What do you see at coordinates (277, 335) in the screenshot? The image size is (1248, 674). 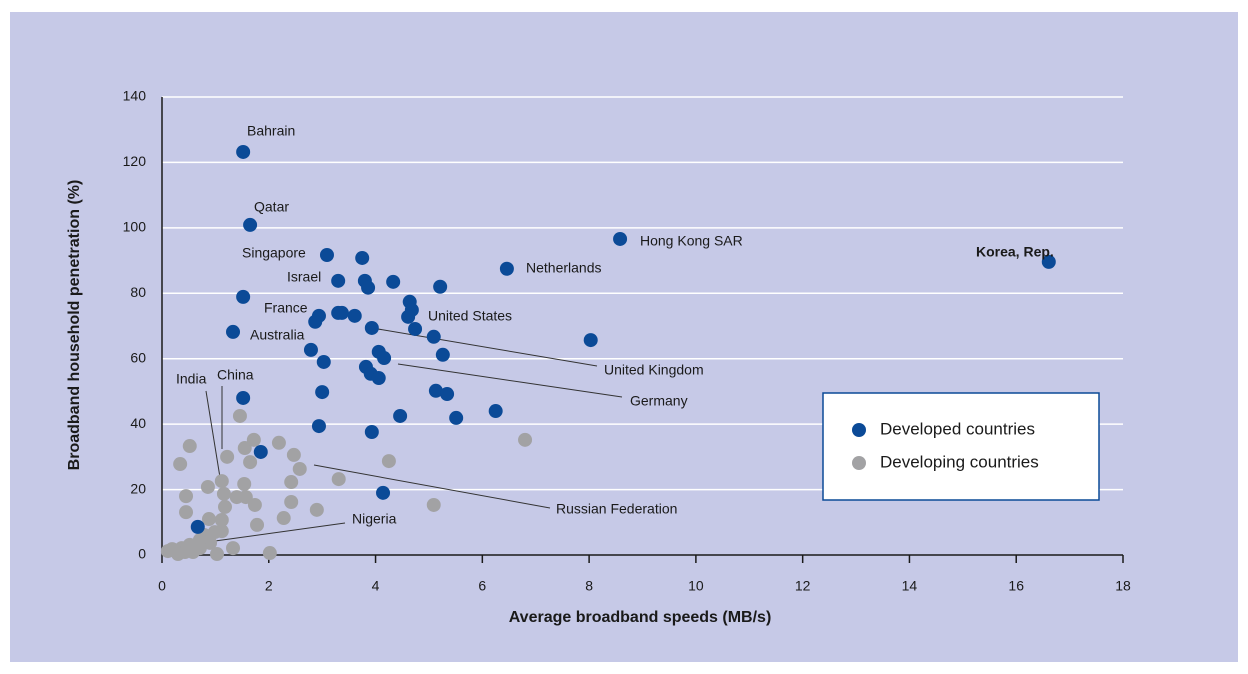 I see `annotation: Australia` at bounding box center [277, 335].